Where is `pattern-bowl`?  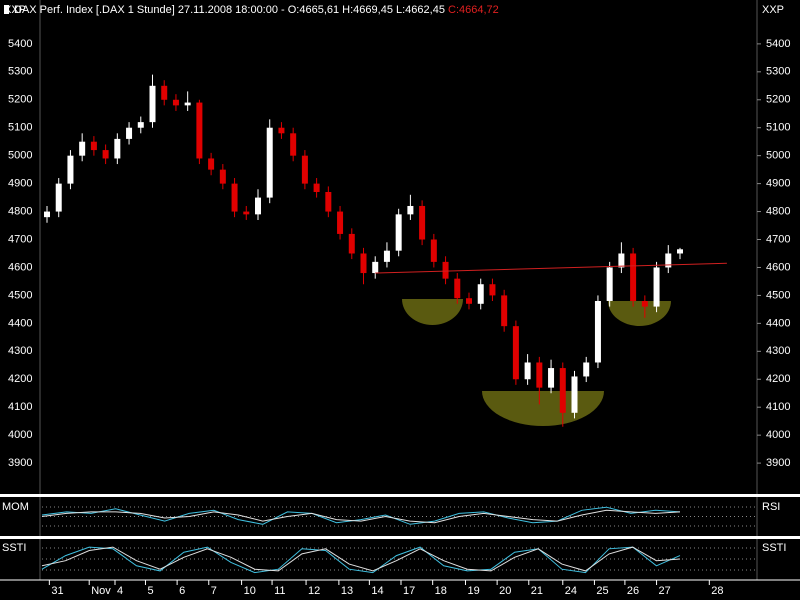
pattern-bowl is located at coordinates (639, 313).